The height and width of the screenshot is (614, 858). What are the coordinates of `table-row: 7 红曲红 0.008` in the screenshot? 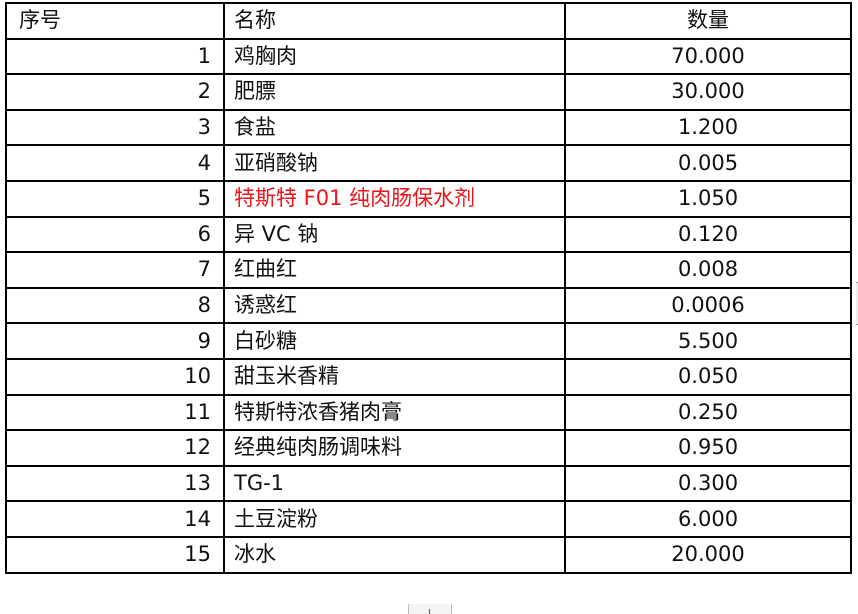 It's located at (428, 270).